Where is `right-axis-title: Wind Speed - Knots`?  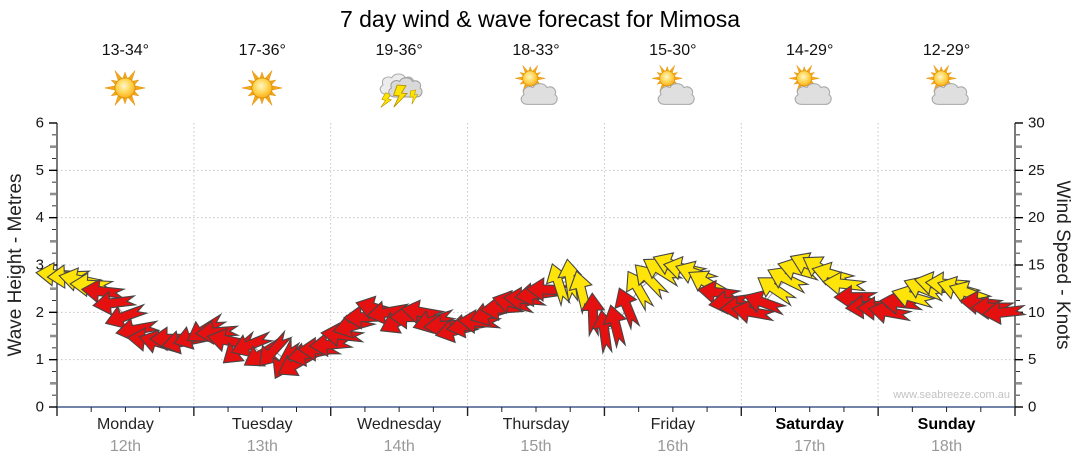 right-axis-title: Wind Speed - Knots is located at coordinates (1062, 265).